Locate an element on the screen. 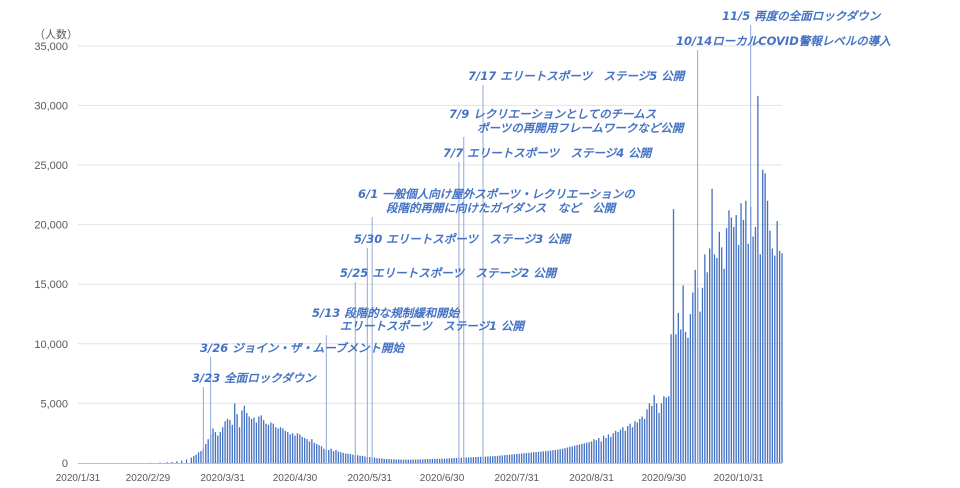  y-tick-label: 10,000 is located at coordinates (51, 345).